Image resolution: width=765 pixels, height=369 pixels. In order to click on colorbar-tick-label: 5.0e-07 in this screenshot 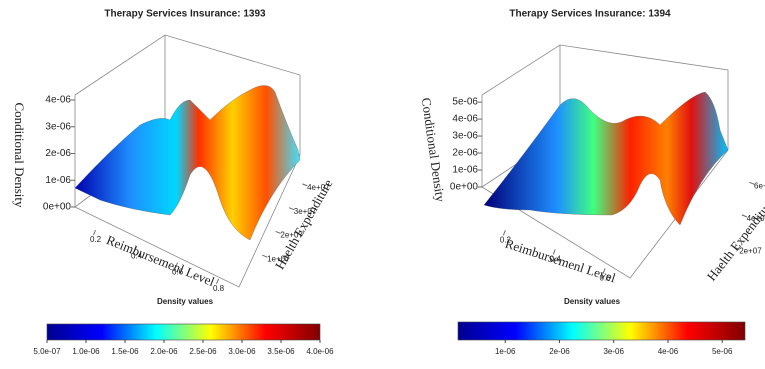, I will do `click(47, 351)`.